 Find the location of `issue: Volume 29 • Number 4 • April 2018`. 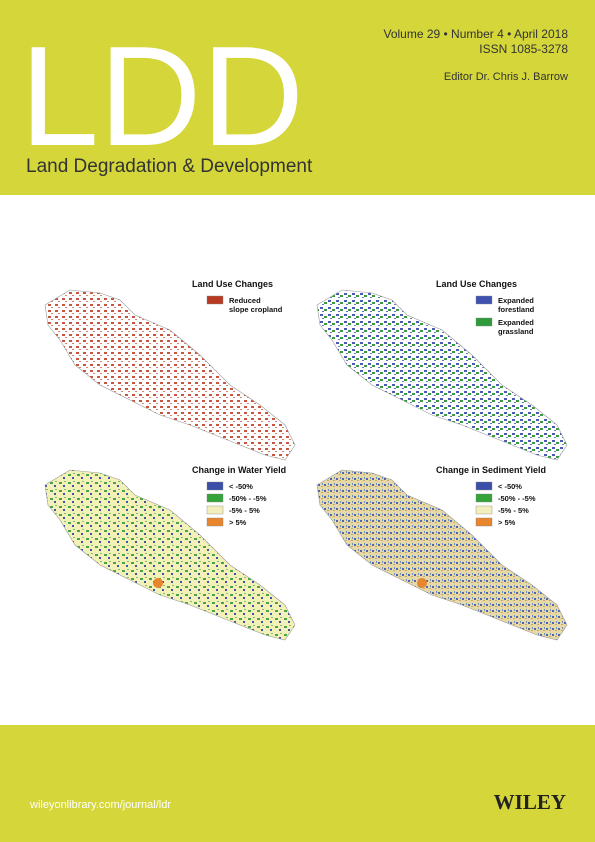

issue: Volume 29 • Number 4 • April 2018 is located at coordinates (475, 34).